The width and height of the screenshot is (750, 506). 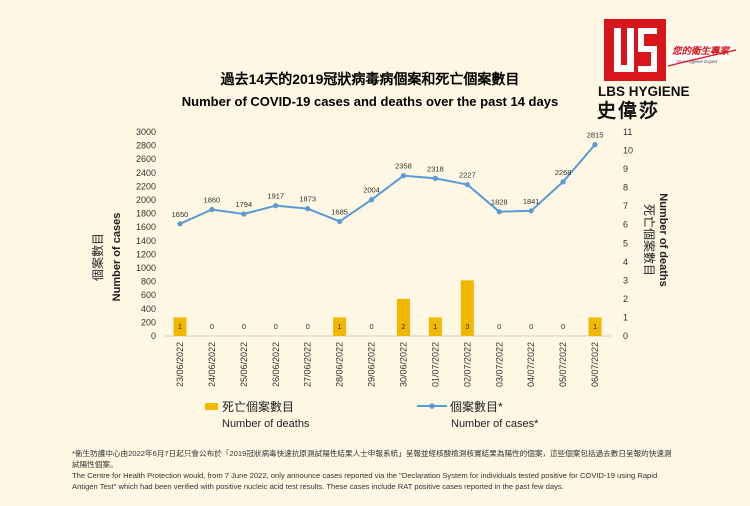 I want to click on cases-data-label: 1841, so click(x=531, y=201).